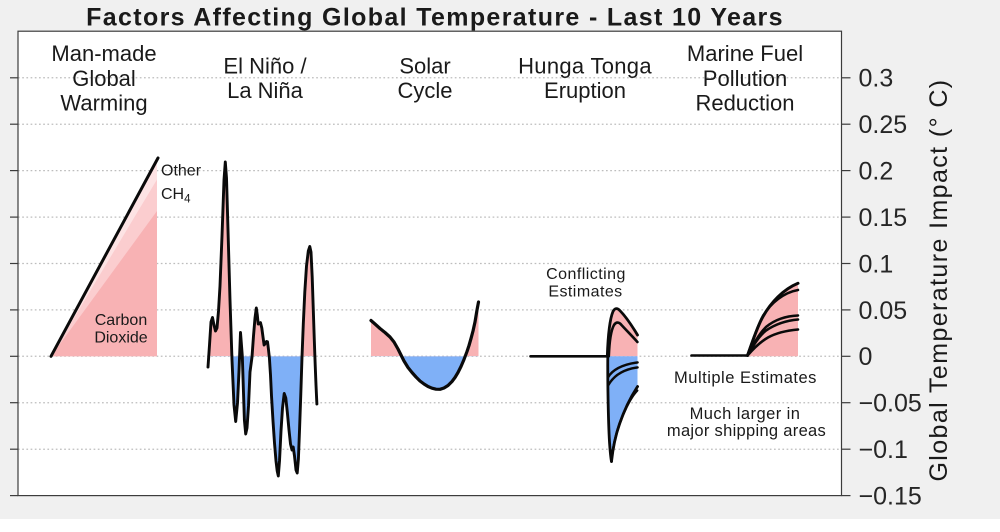 This screenshot has height=532, width=1000. Describe the element at coordinates (265, 90) in the screenshot. I see `svg-text: La Niña` at that location.